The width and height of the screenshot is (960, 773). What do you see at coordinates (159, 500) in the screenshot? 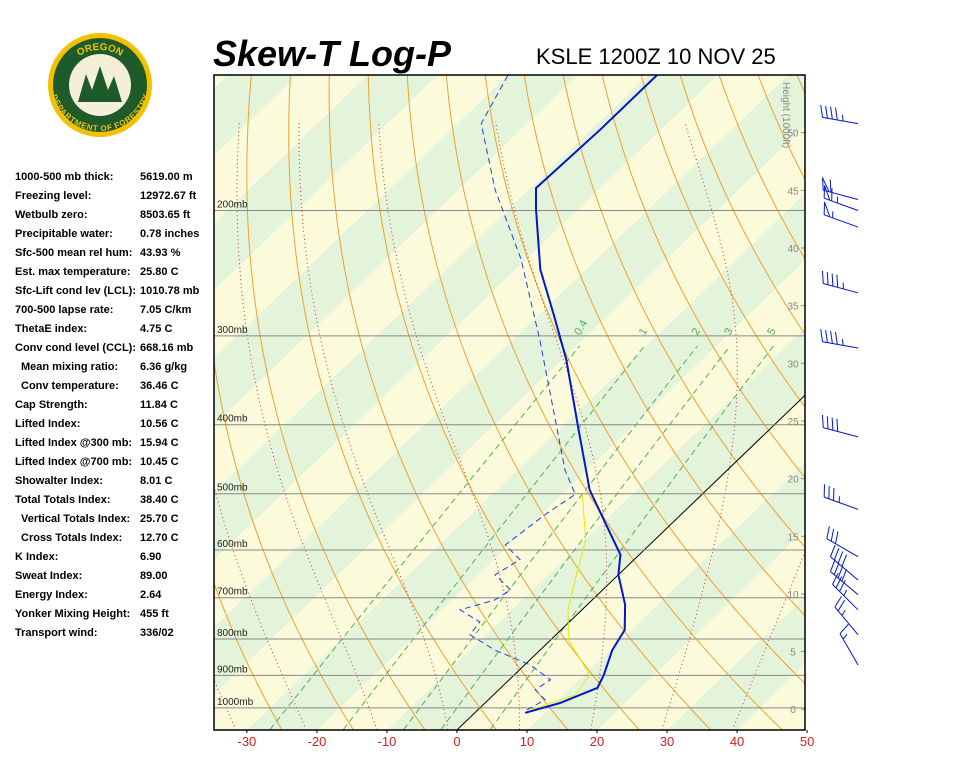
I see `index-value: 38.40 C` at bounding box center [159, 500].